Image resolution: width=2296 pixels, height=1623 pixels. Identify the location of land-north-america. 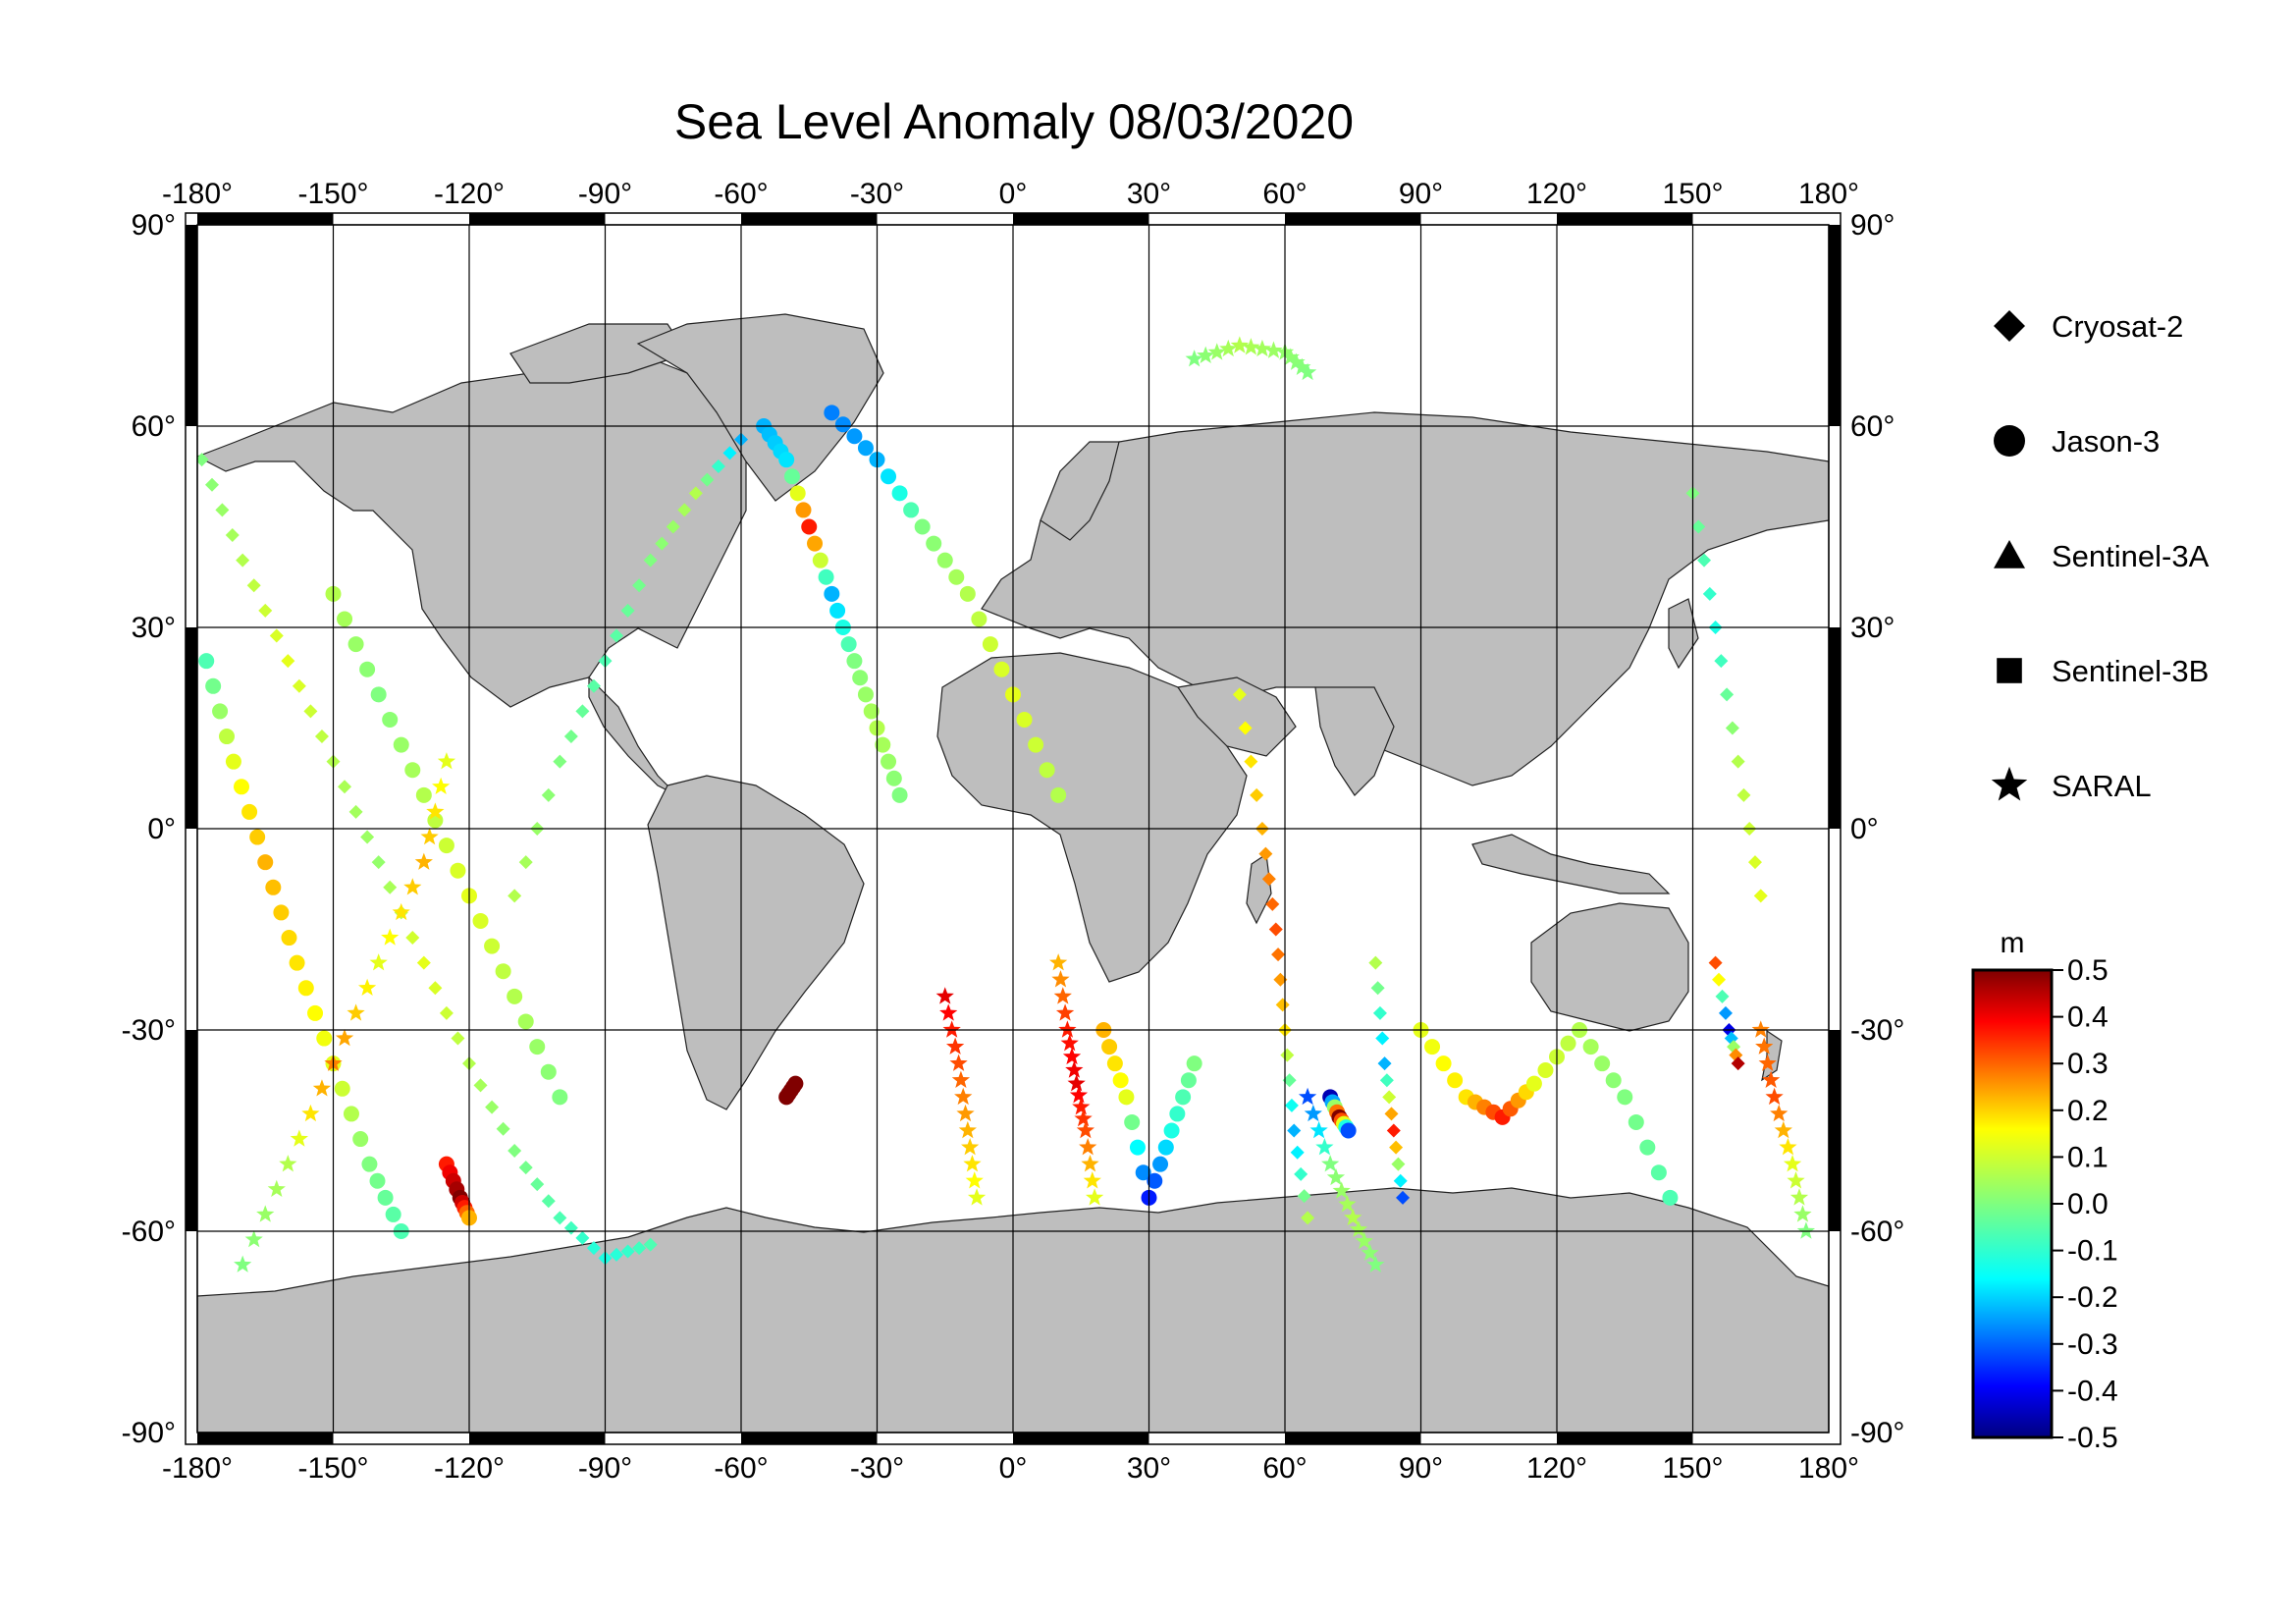
(472, 530).